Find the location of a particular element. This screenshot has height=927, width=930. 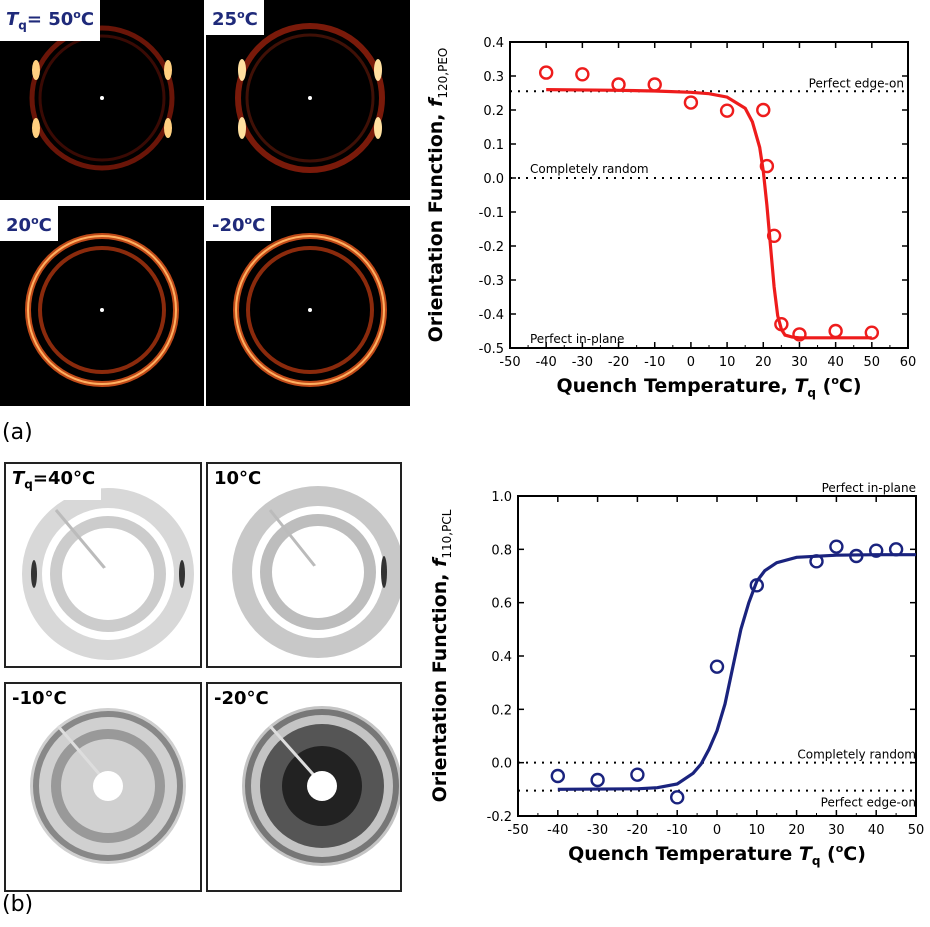

chart-b-xtick-label-2: -30 is located at coordinates (597, 830).